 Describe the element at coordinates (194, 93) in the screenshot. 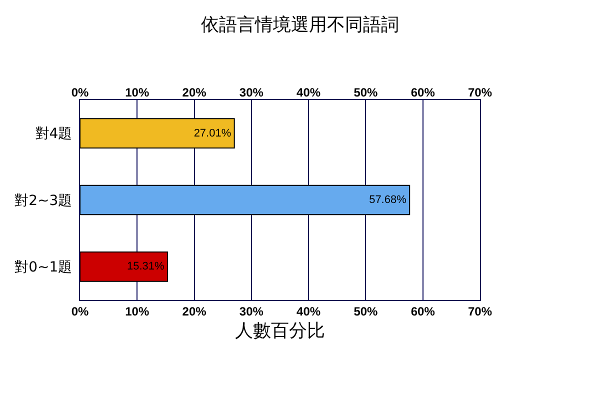

I see `x-tick-label: 20%` at that location.